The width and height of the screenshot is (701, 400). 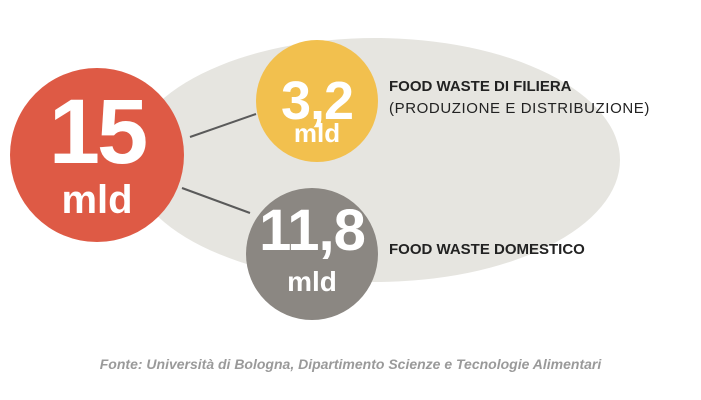 I want to click on total-unit: mld, so click(x=97, y=200).